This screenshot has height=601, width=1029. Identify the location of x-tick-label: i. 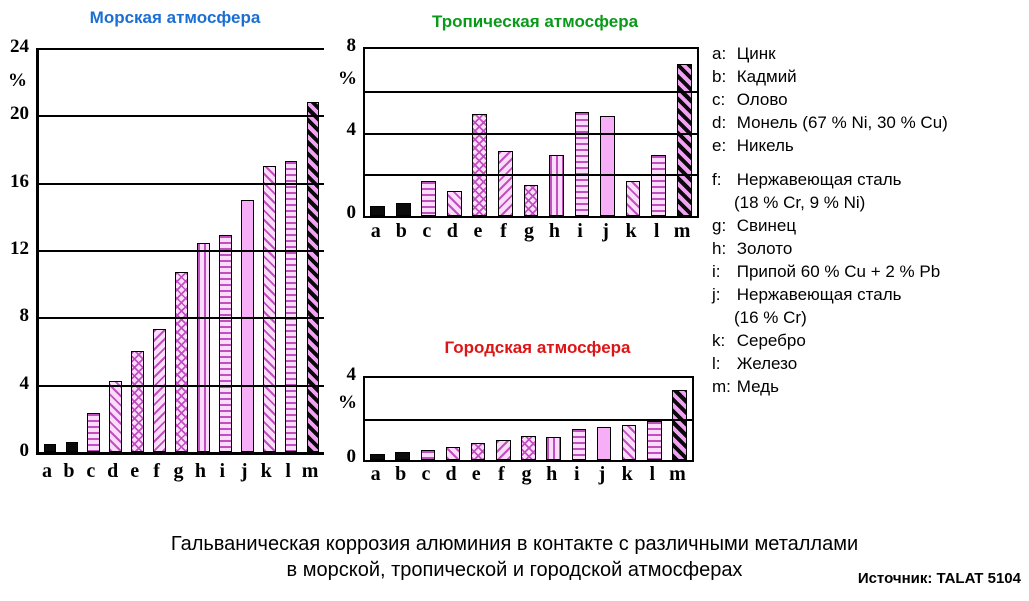
(222, 471).